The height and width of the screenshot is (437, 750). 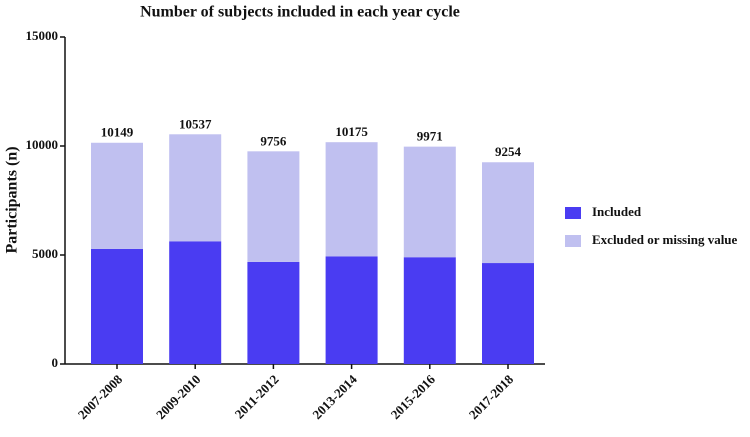 I want to click on x-tick-label: 2013-2014, so click(x=334, y=396).